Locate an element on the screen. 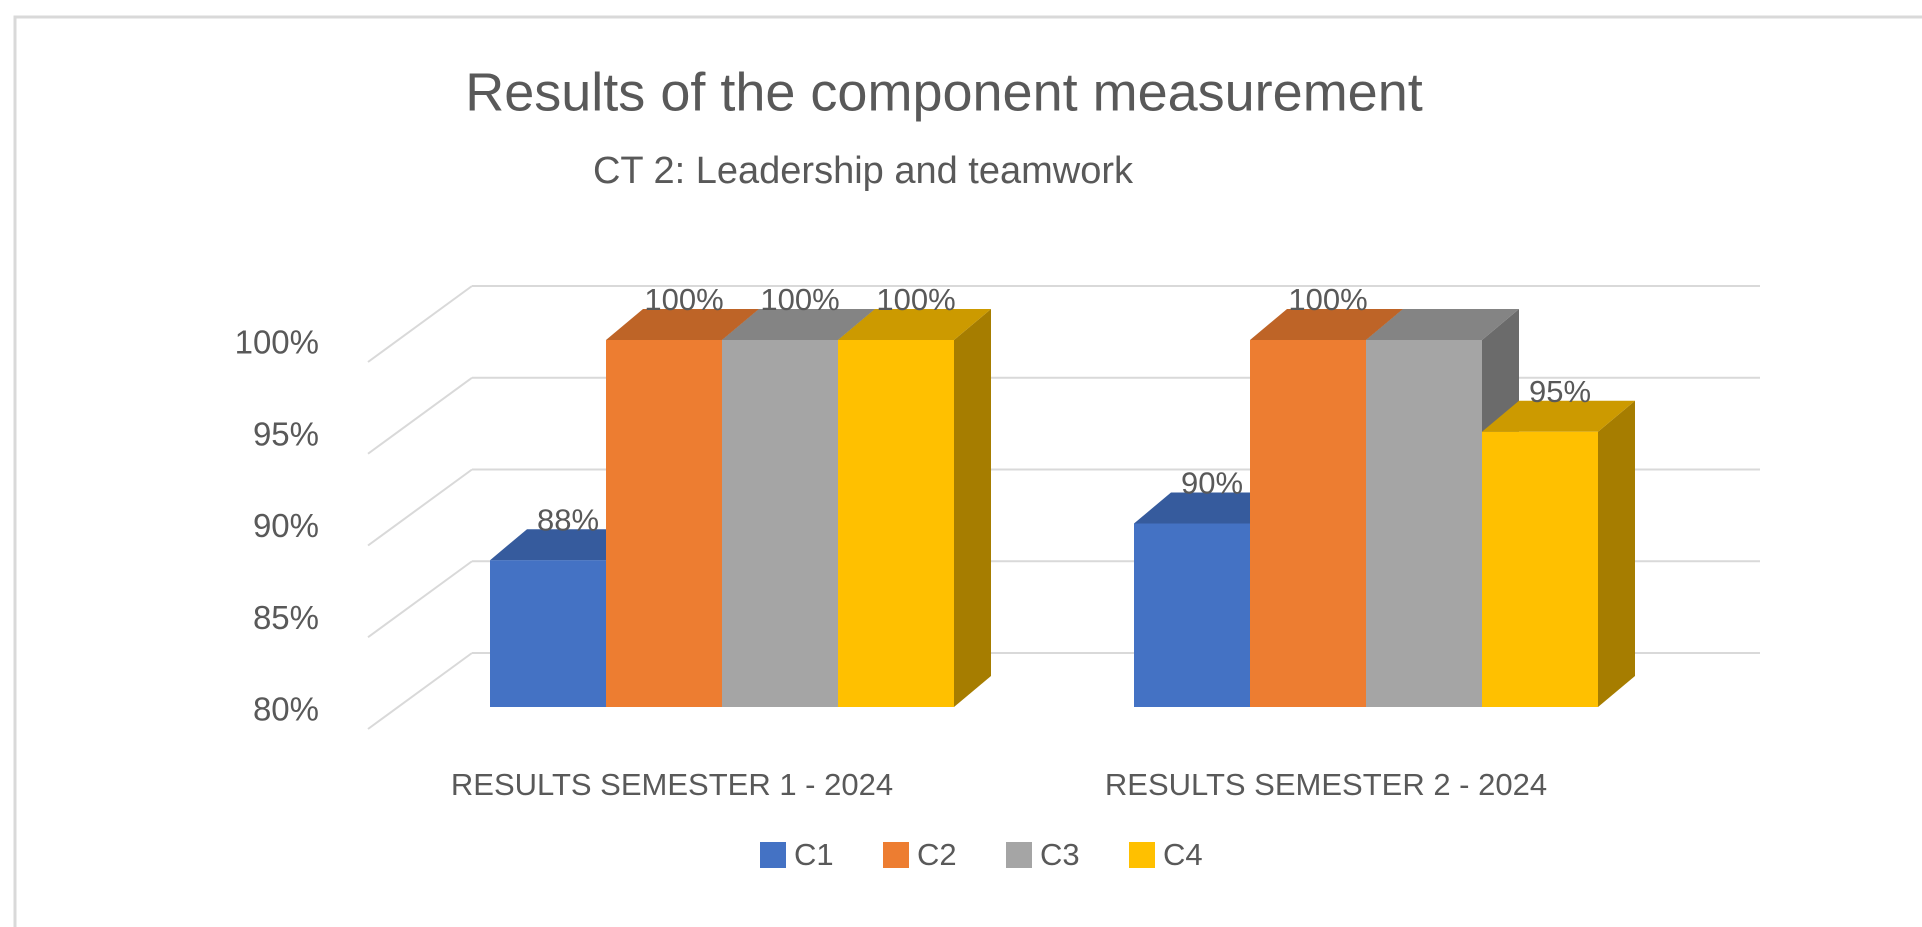  legend-label: C4 is located at coordinates (1183, 854).